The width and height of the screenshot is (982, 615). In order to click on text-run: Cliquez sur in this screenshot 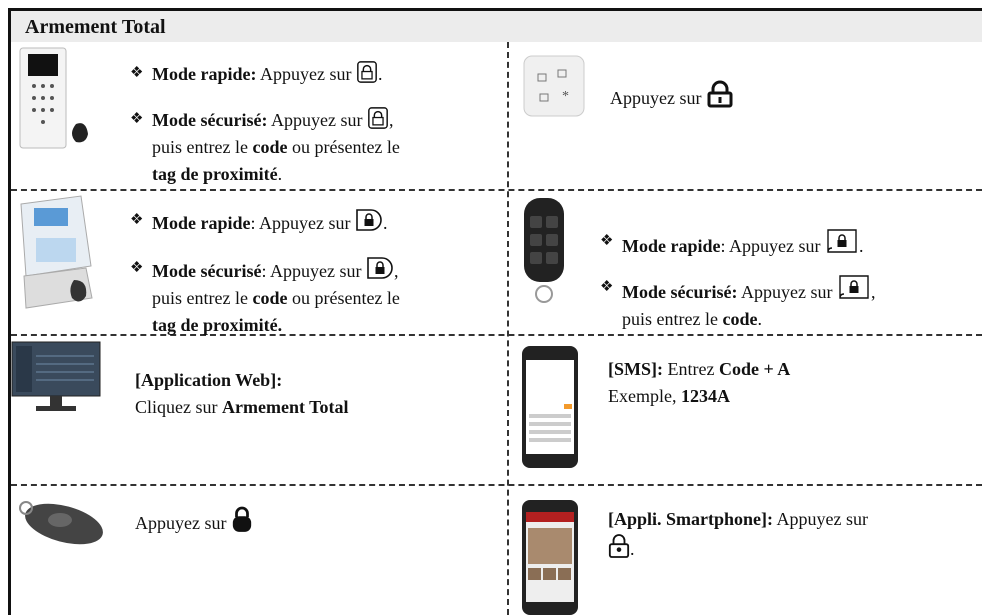, I will do `click(178, 407)`.